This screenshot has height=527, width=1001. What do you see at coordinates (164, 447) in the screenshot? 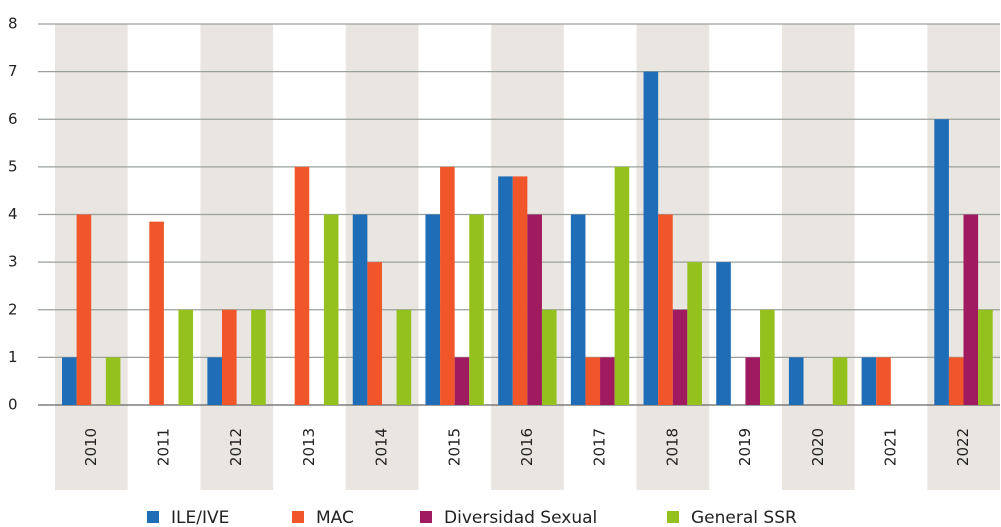
I see `x-tick-label: 2011` at bounding box center [164, 447].